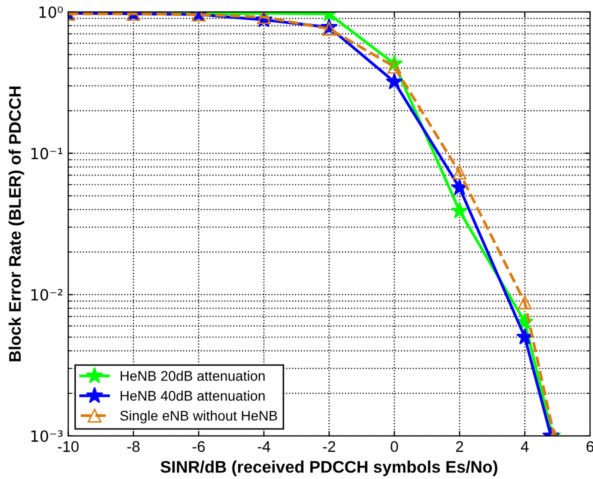  I want to click on legend-label: Single eNB without HeNB, so click(199, 417).